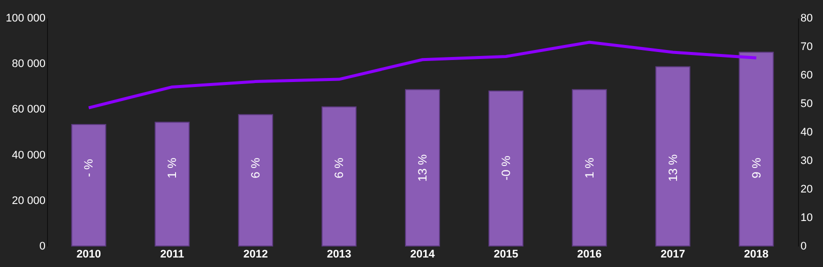 The image size is (823, 267). I want to click on y-tick-label: 0, so click(42, 246).